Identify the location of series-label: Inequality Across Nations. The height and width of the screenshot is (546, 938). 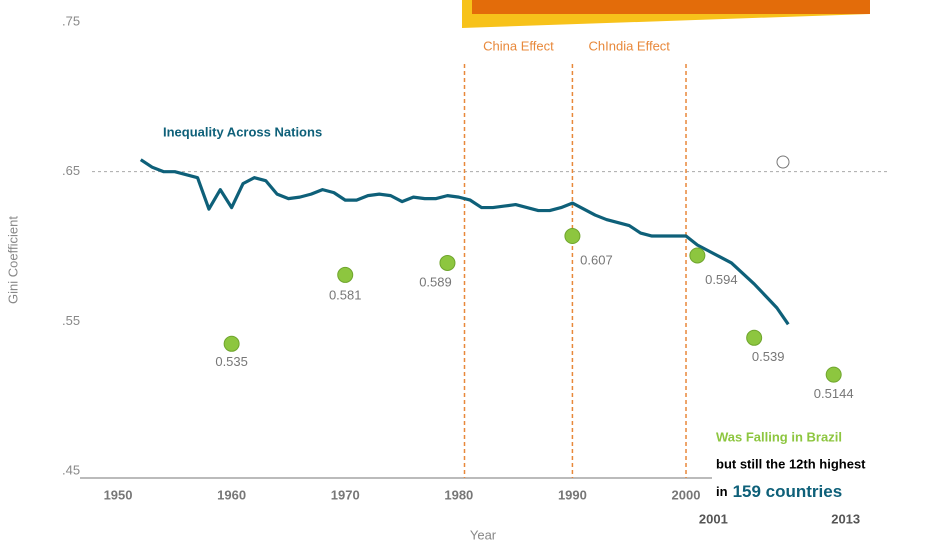
(242, 131).